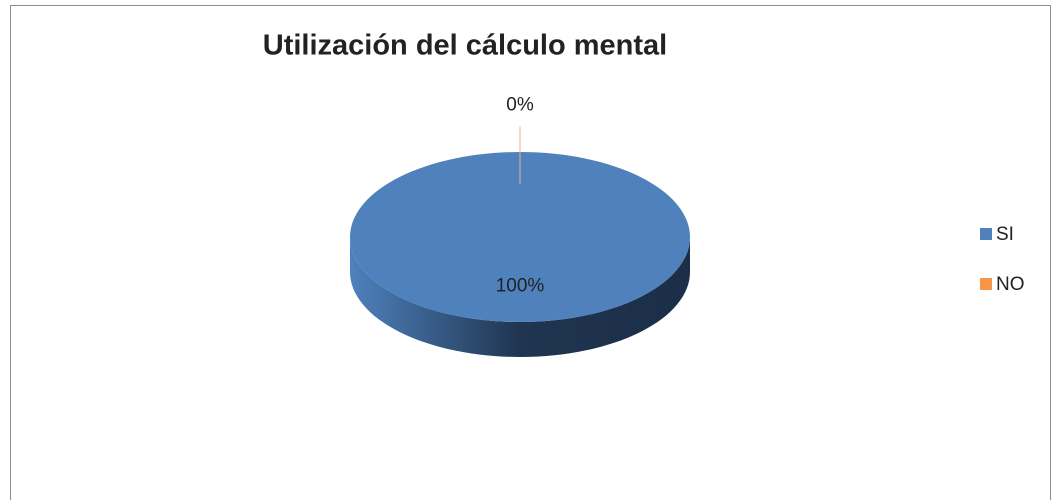  I want to click on legend-label: SI, so click(1005, 234).